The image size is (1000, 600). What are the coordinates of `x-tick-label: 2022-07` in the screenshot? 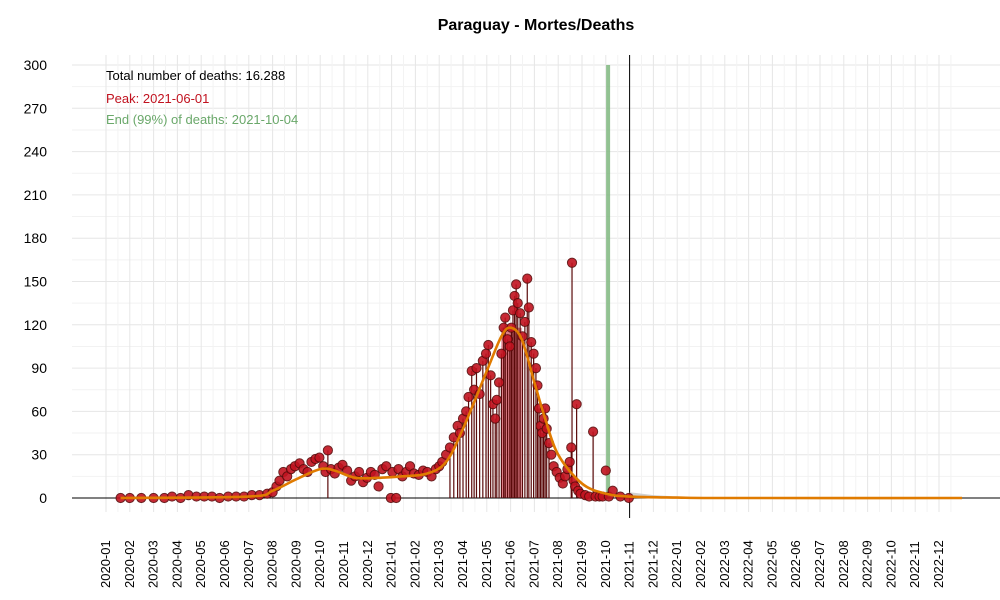 It's located at (819, 564).